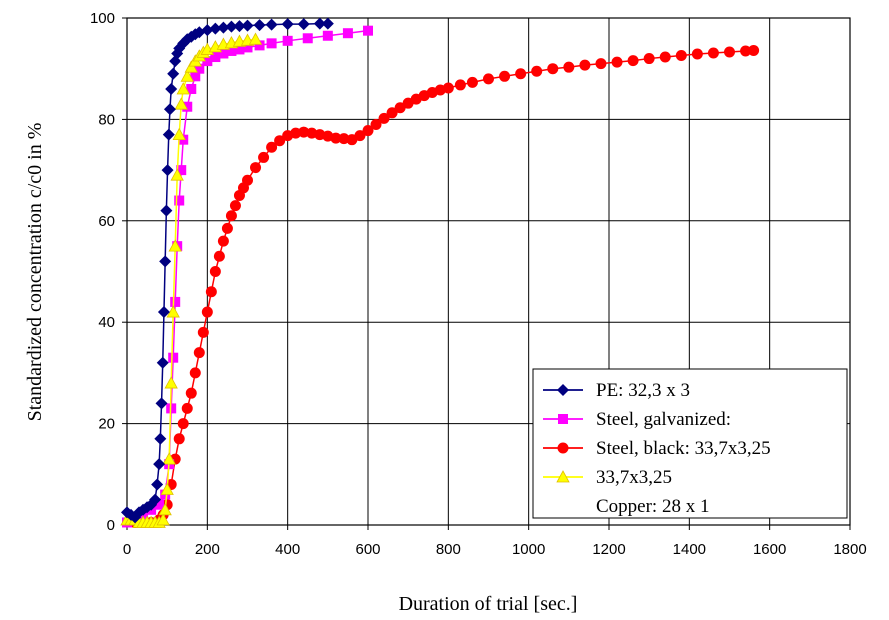 The width and height of the screenshot is (889, 620). I want to click on y-tick-label: 40, so click(106, 322).